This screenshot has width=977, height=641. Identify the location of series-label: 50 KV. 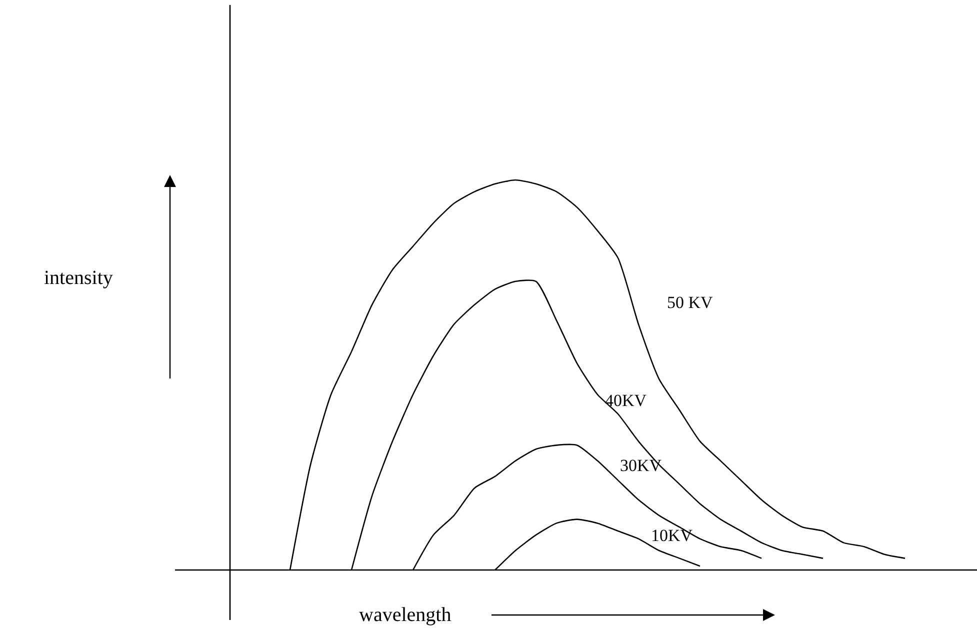
(690, 302).